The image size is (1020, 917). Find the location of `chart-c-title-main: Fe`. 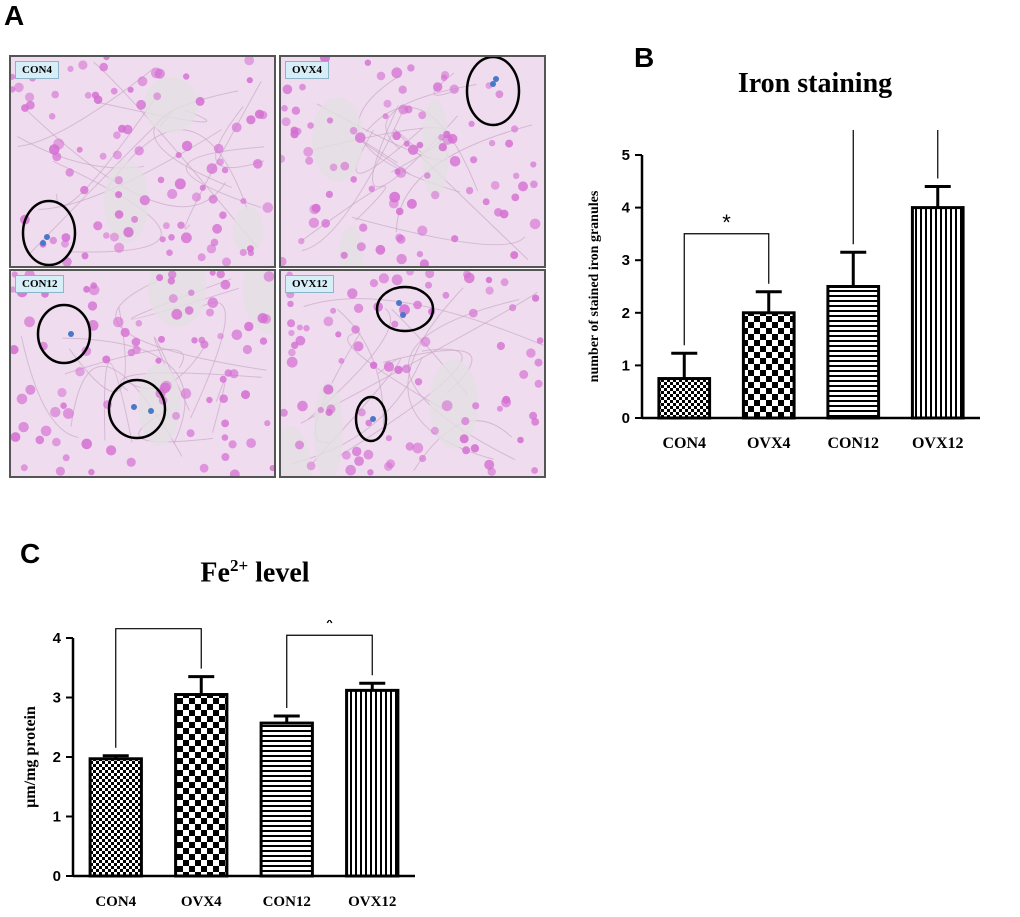

chart-c-title-main: Fe is located at coordinates (215, 573).